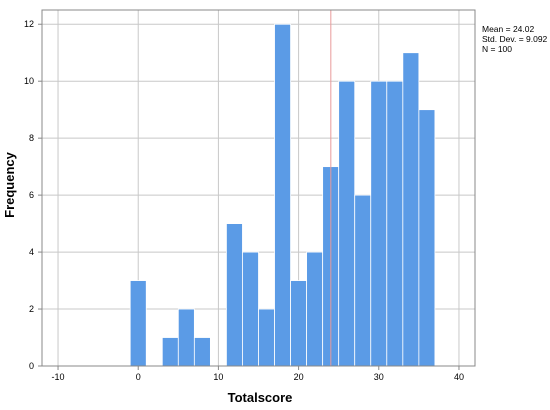 The image size is (550, 410). Describe the element at coordinates (508, 29) in the screenshot. I see `stat-mean: Mean = 24.02` at that location.